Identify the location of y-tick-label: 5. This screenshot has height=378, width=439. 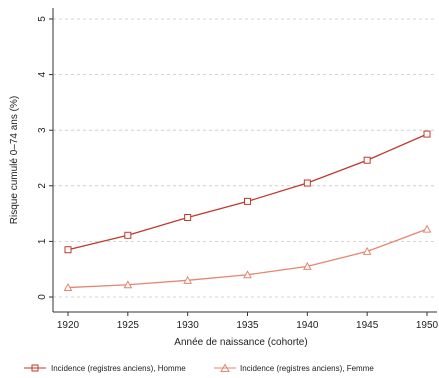
(42, 19).